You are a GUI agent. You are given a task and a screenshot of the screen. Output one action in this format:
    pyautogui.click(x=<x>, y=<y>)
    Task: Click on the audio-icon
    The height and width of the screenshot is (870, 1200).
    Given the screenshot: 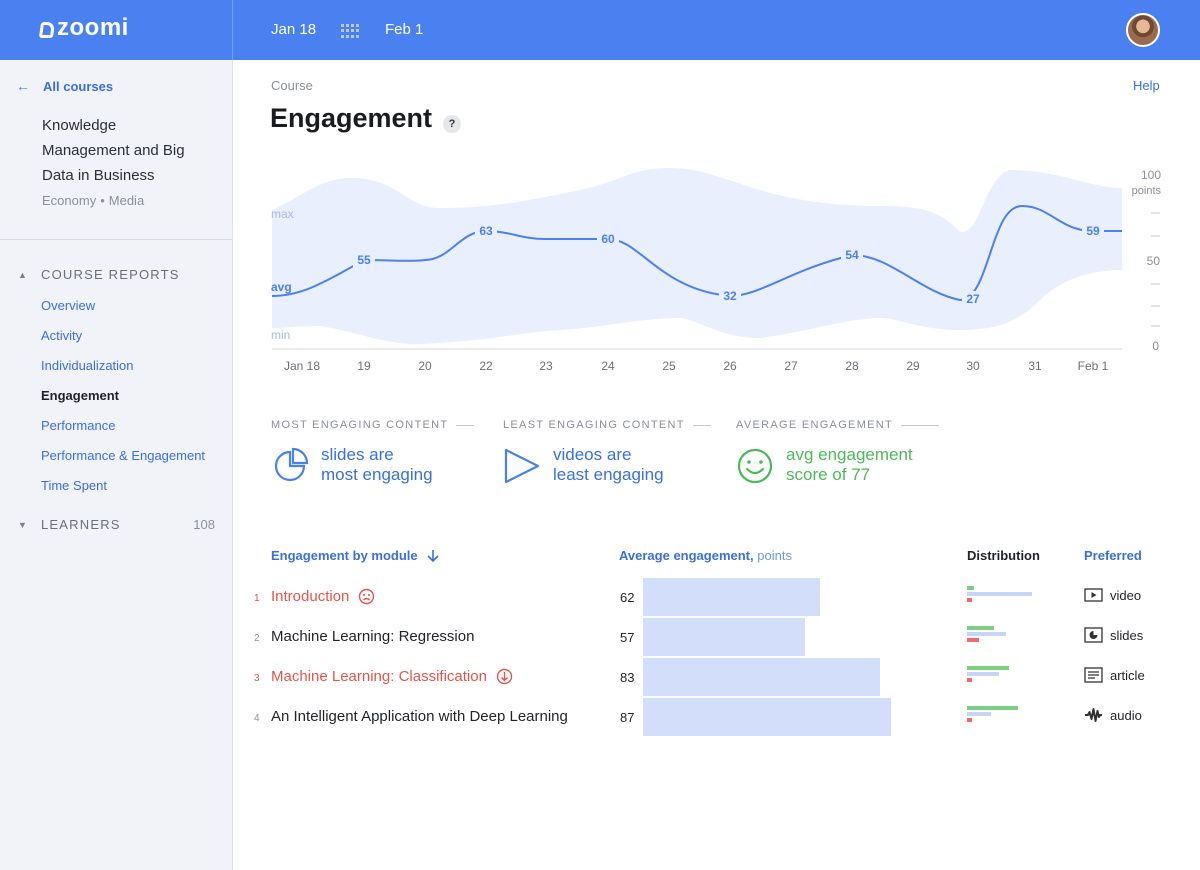 What is the action you would take?
    pyautogui.click(x=1093, y=715)
    